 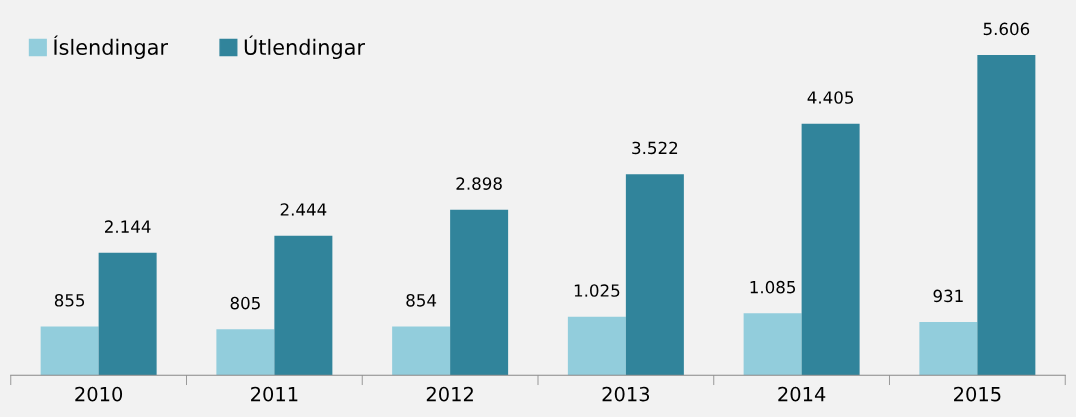 I want to click on data-label: 805, so click(x=245, y=303).